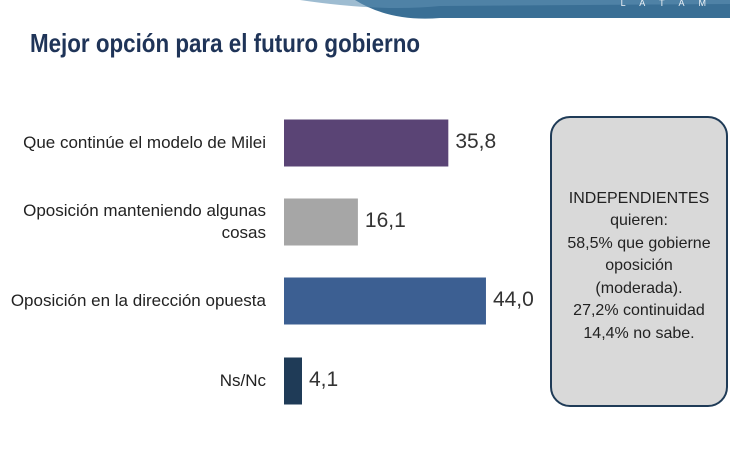 The image size is (730, 453). What do you see at coordinates (144, 142) in the screenshot?
I see `category-label-line: Que continúe el modelo de Milei` at bounding box center [144, 142].